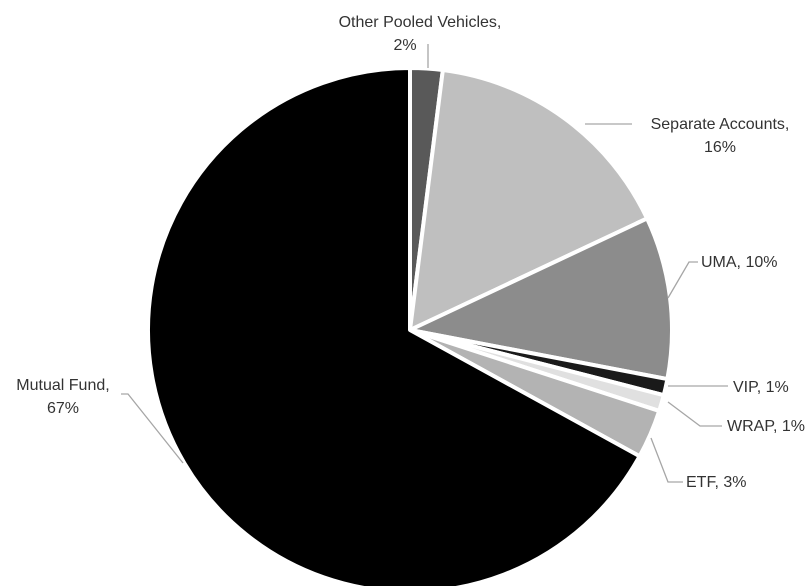  I want to click on label-separate-accounts-line1: Separate Accounts,, so click(720, 124).